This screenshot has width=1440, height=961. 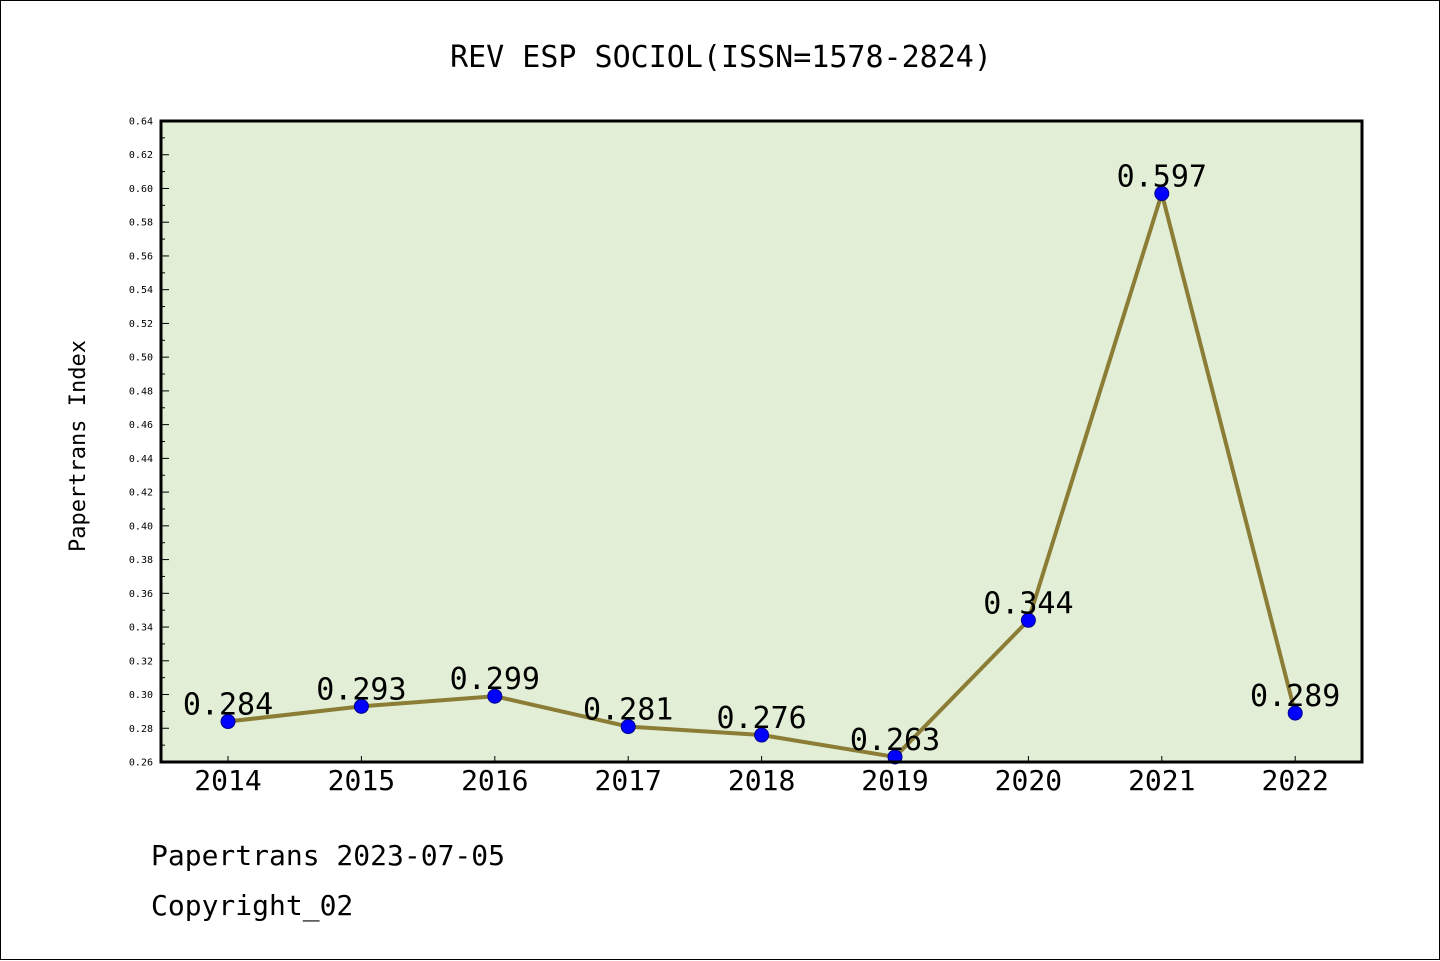 What do you see at coordinates (141, 661) in the screenshot?
I see `y-tick-label: 0.32` at bounding box center [141, 661].